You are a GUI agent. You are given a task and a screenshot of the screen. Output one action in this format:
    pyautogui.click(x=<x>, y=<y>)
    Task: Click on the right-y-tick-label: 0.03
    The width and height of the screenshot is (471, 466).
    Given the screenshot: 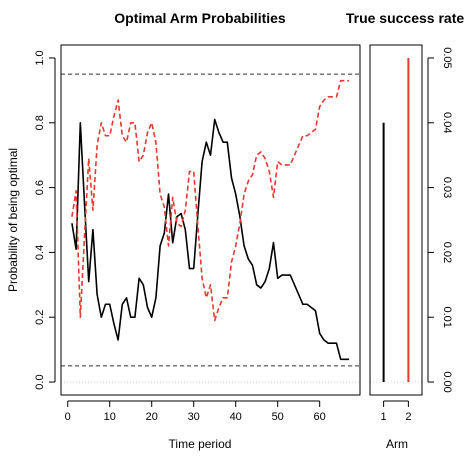 What is the action you would take?
    pyautogui.click(x=447, y=187)
    